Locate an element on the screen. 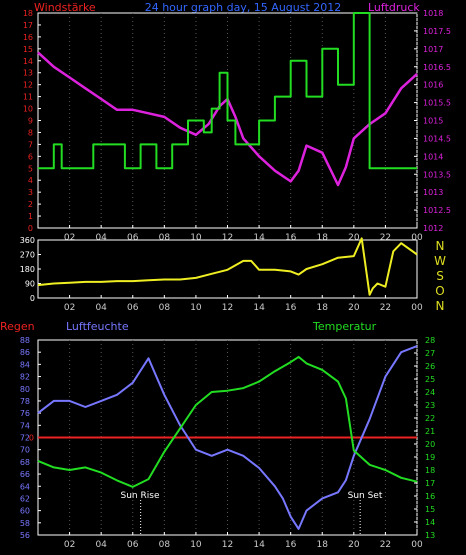  y-left-tick-label: 60 is located at coordinates (25, 511).